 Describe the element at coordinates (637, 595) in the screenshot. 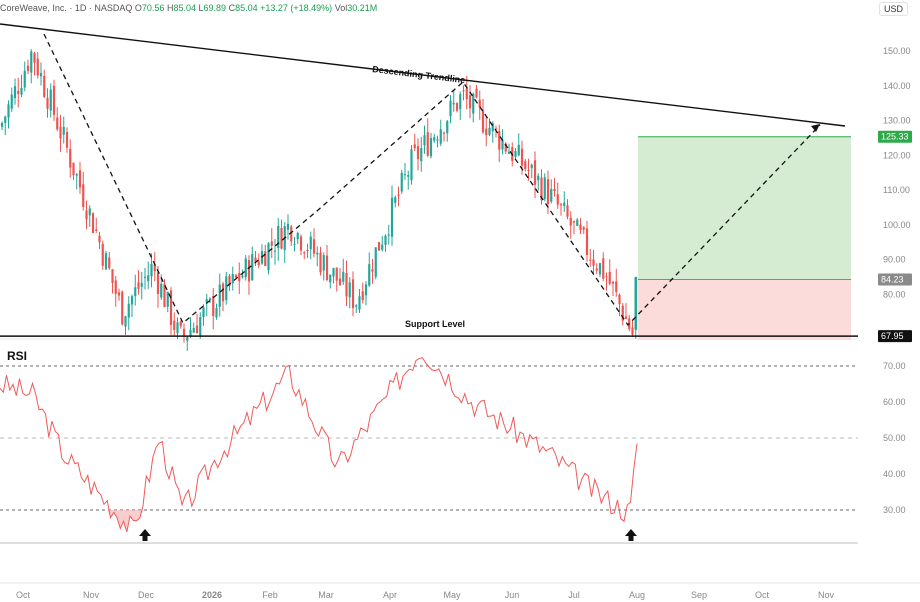

I see `time-tick-label: Aug` at that location.